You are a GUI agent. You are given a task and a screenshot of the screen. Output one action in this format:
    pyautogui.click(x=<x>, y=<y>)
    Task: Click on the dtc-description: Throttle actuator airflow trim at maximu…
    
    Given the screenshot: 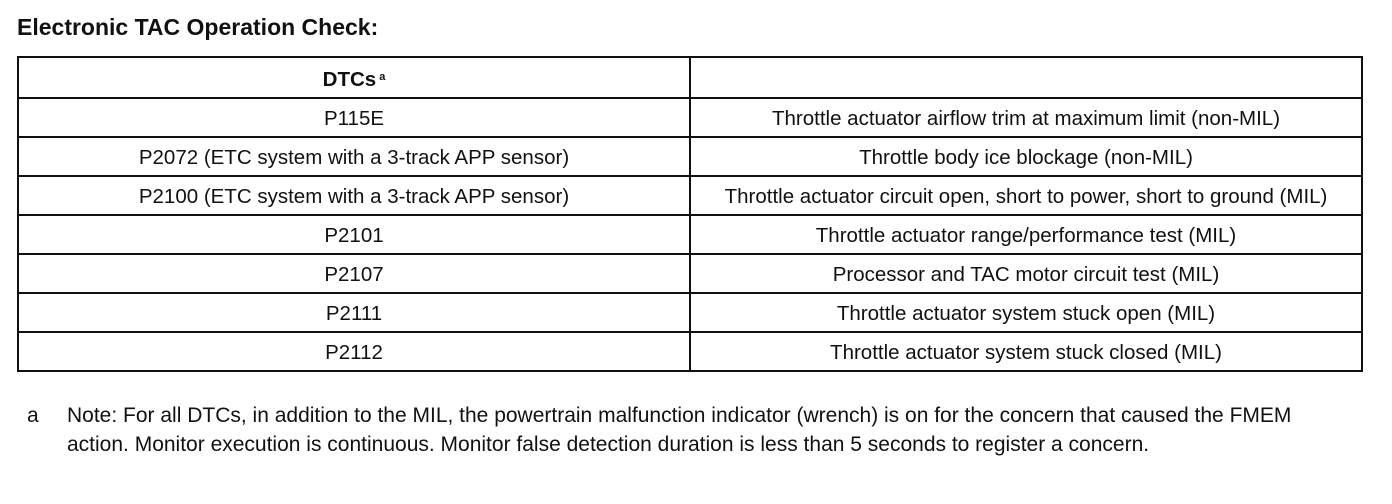 What is the action you would take?
    pyautogui.click(x=1026, y=117)
    